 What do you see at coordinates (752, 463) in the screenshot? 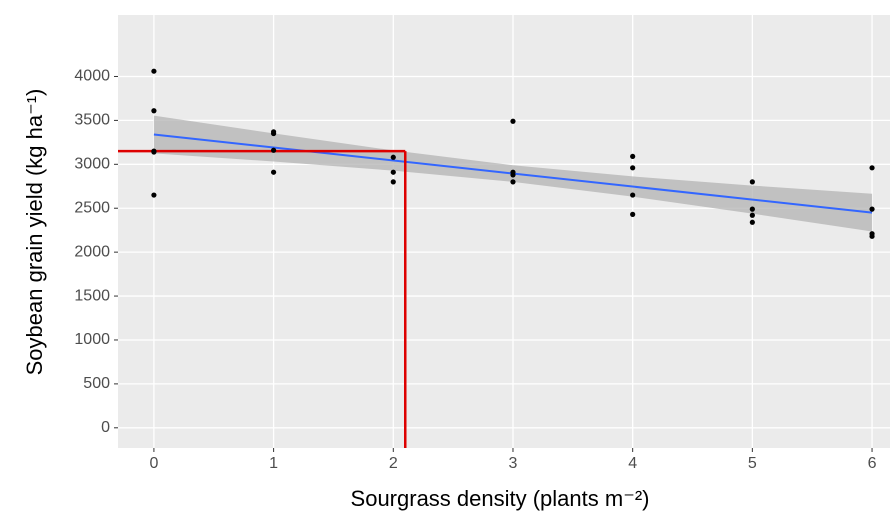
I see `x-tick-label: 5` at bounding box center [752, 463].